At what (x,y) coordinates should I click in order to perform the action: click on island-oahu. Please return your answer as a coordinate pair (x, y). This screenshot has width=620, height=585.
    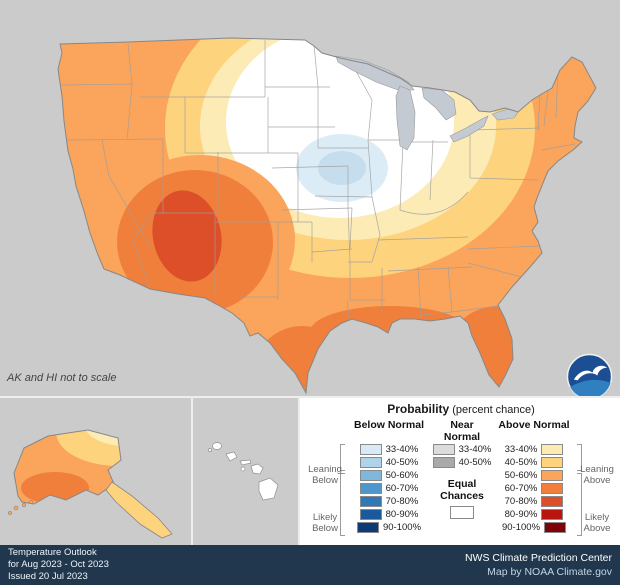
    Looking at the image, I should click on (231, 456).